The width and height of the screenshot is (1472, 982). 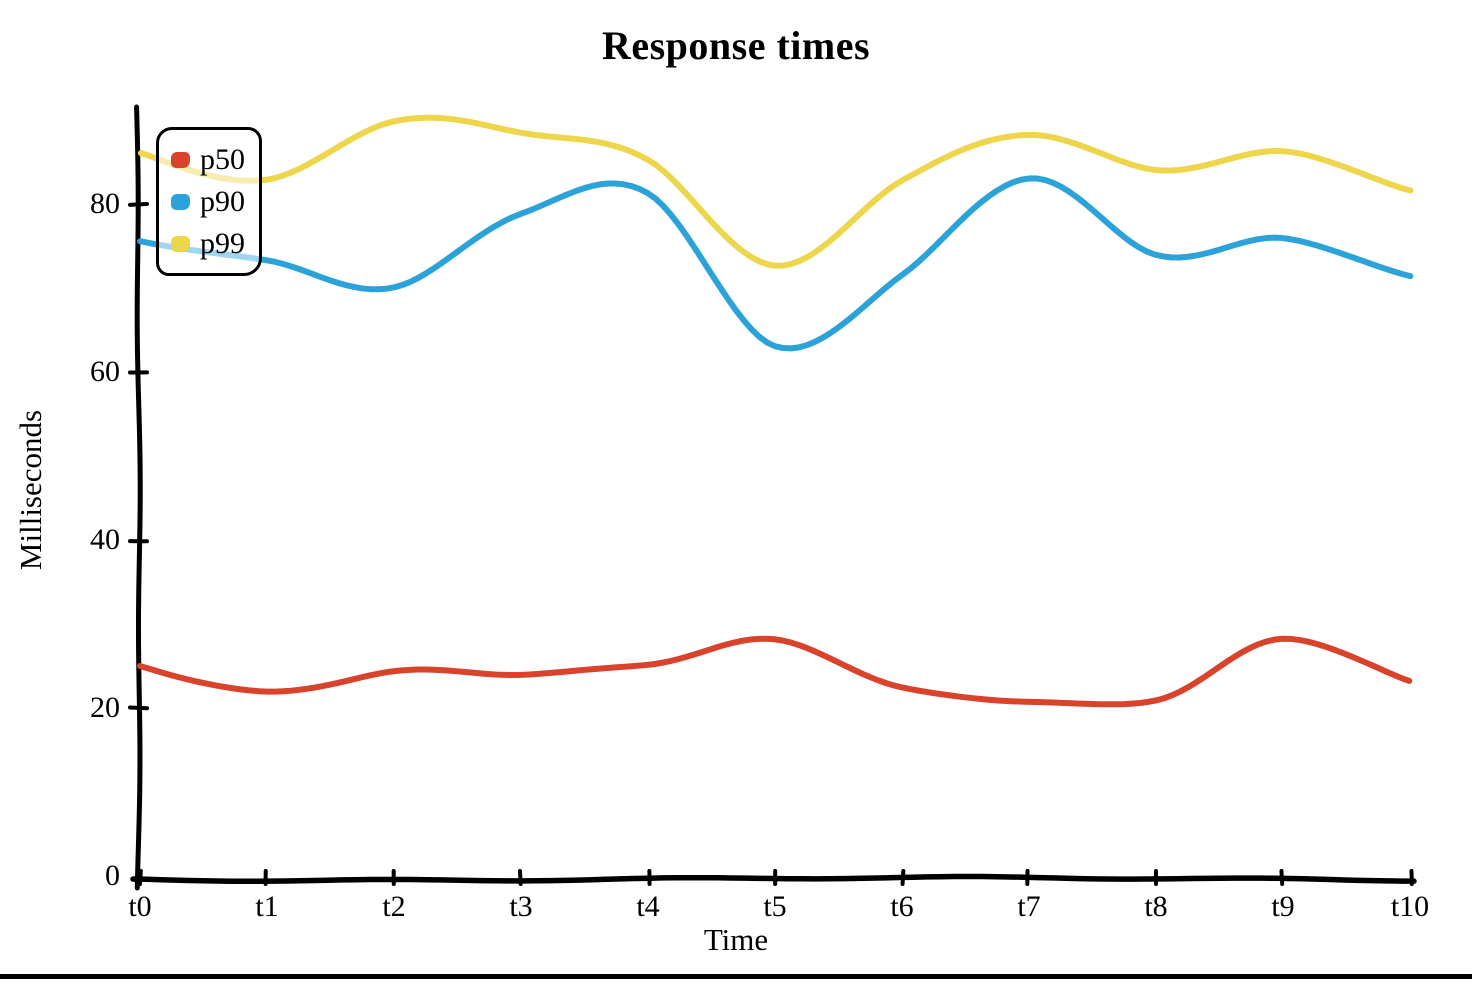 I want to click on legend-item-p50: p50, so click(x=208, y=159).